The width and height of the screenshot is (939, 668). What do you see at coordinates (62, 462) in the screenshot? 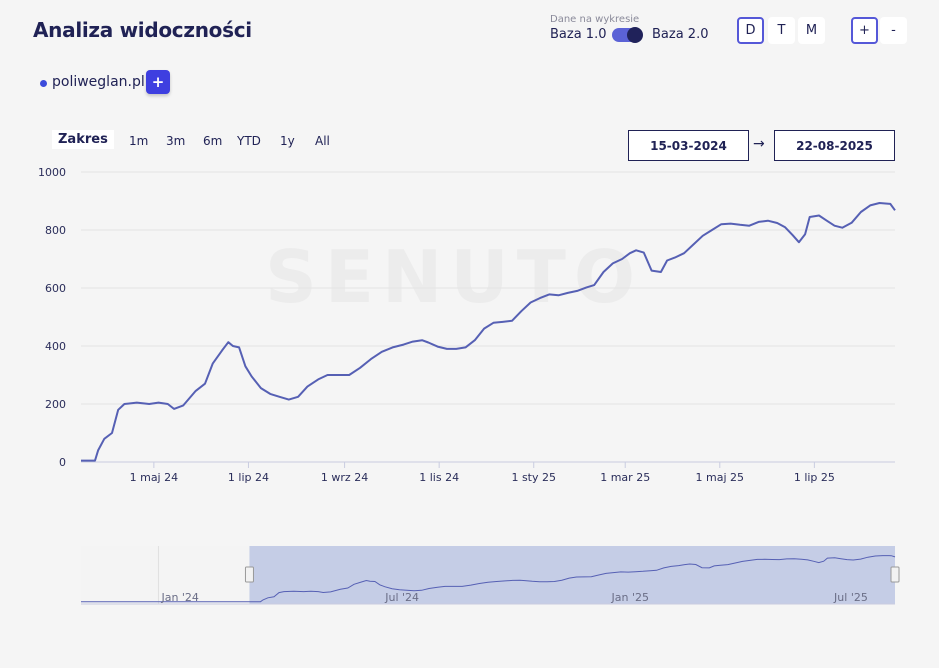
I see `y-tick-label: 0` at bounding box center [62, 462].